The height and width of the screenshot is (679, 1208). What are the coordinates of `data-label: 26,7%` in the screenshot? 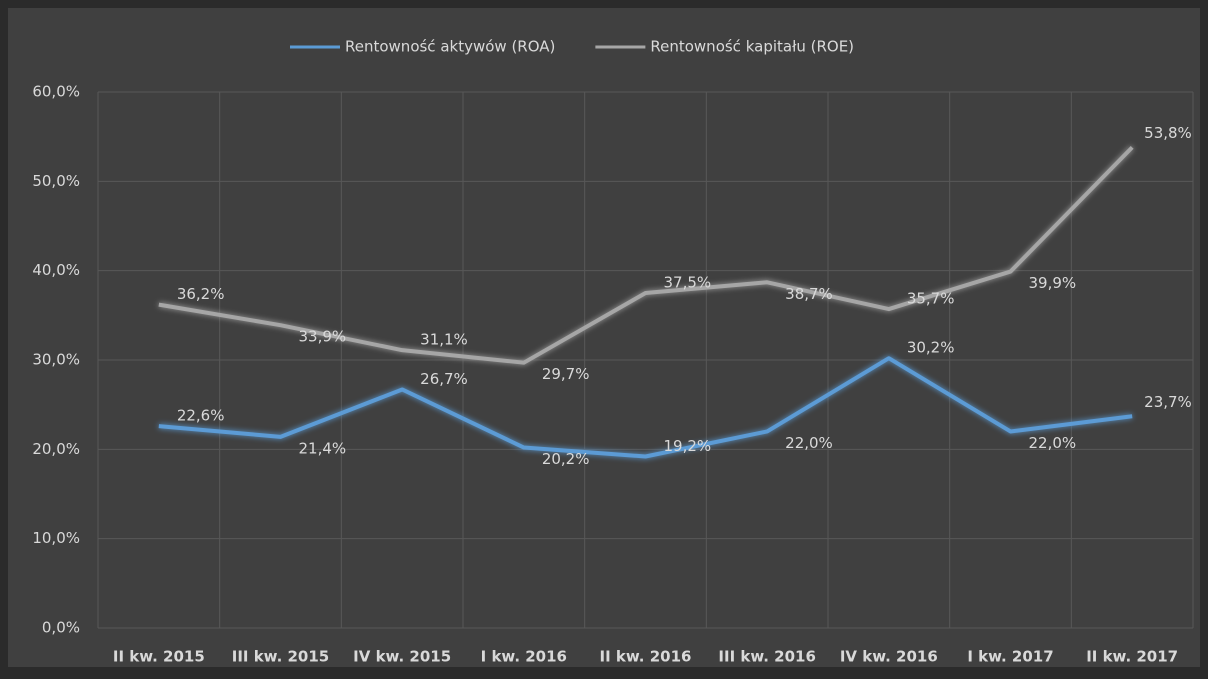 It's located at (444, 379).